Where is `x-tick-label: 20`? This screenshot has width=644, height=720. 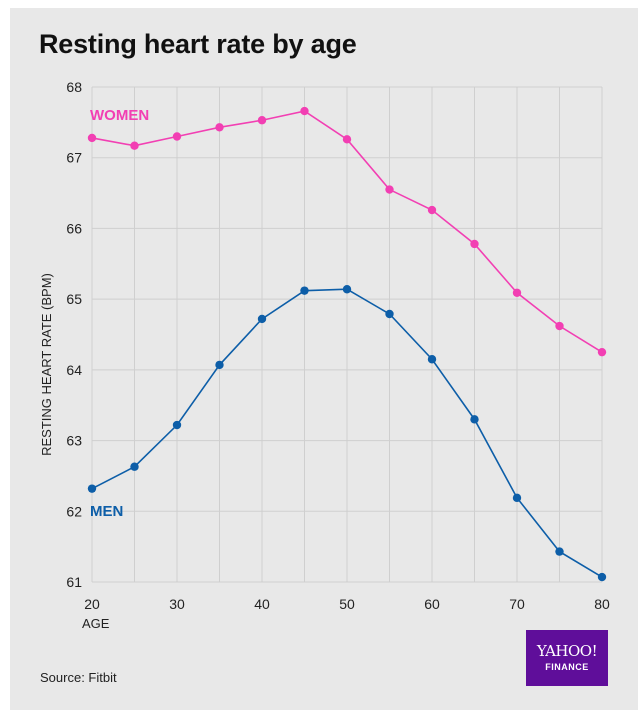 x-tick-label: 20 is located at coordinates (92, 604).